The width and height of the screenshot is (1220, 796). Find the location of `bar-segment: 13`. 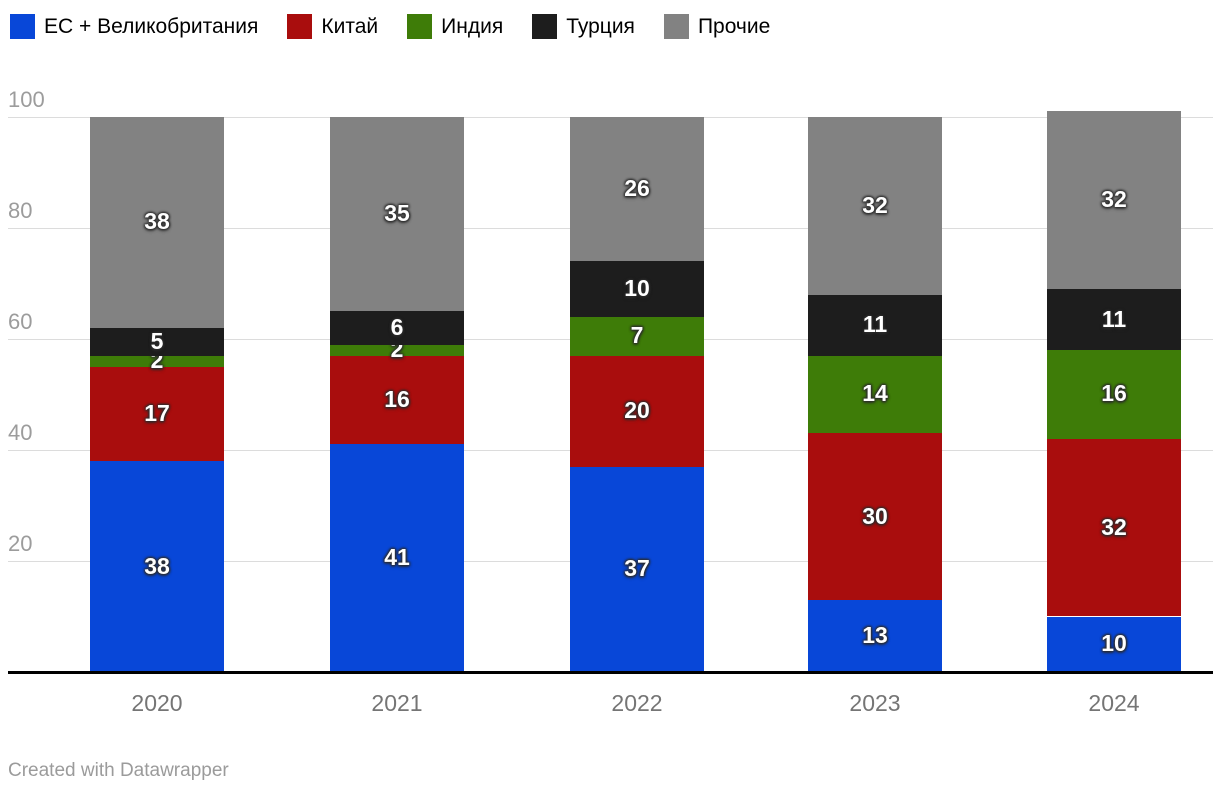

bar-segment: 13 is located at coordinates (875, 635).